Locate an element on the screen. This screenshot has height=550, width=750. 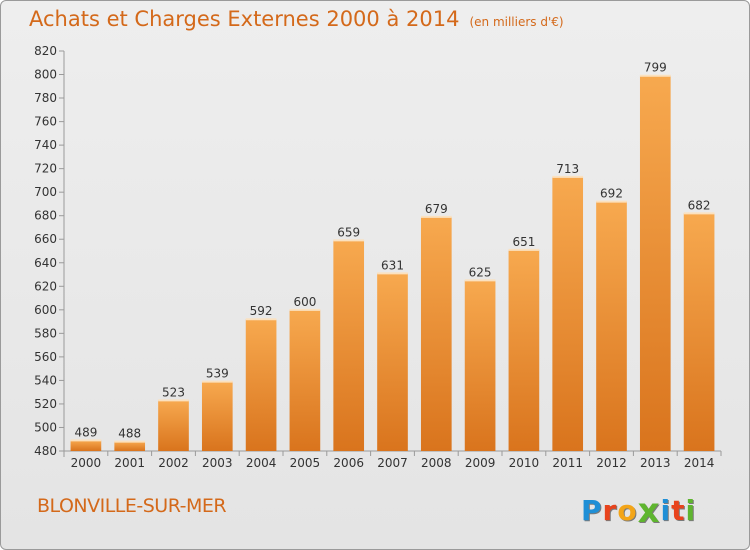
y-tick-label: 800 is located at coordinates (45, 75).